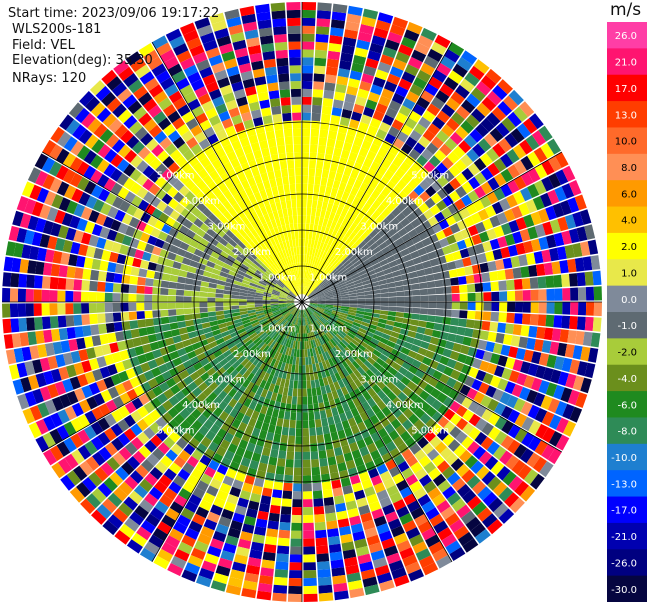 The height and width of the screenshot is (607, 647). Describe the element at coordinates (629, 168) in the screenshot. I see `colorbar-tick: 8.0` at that location.